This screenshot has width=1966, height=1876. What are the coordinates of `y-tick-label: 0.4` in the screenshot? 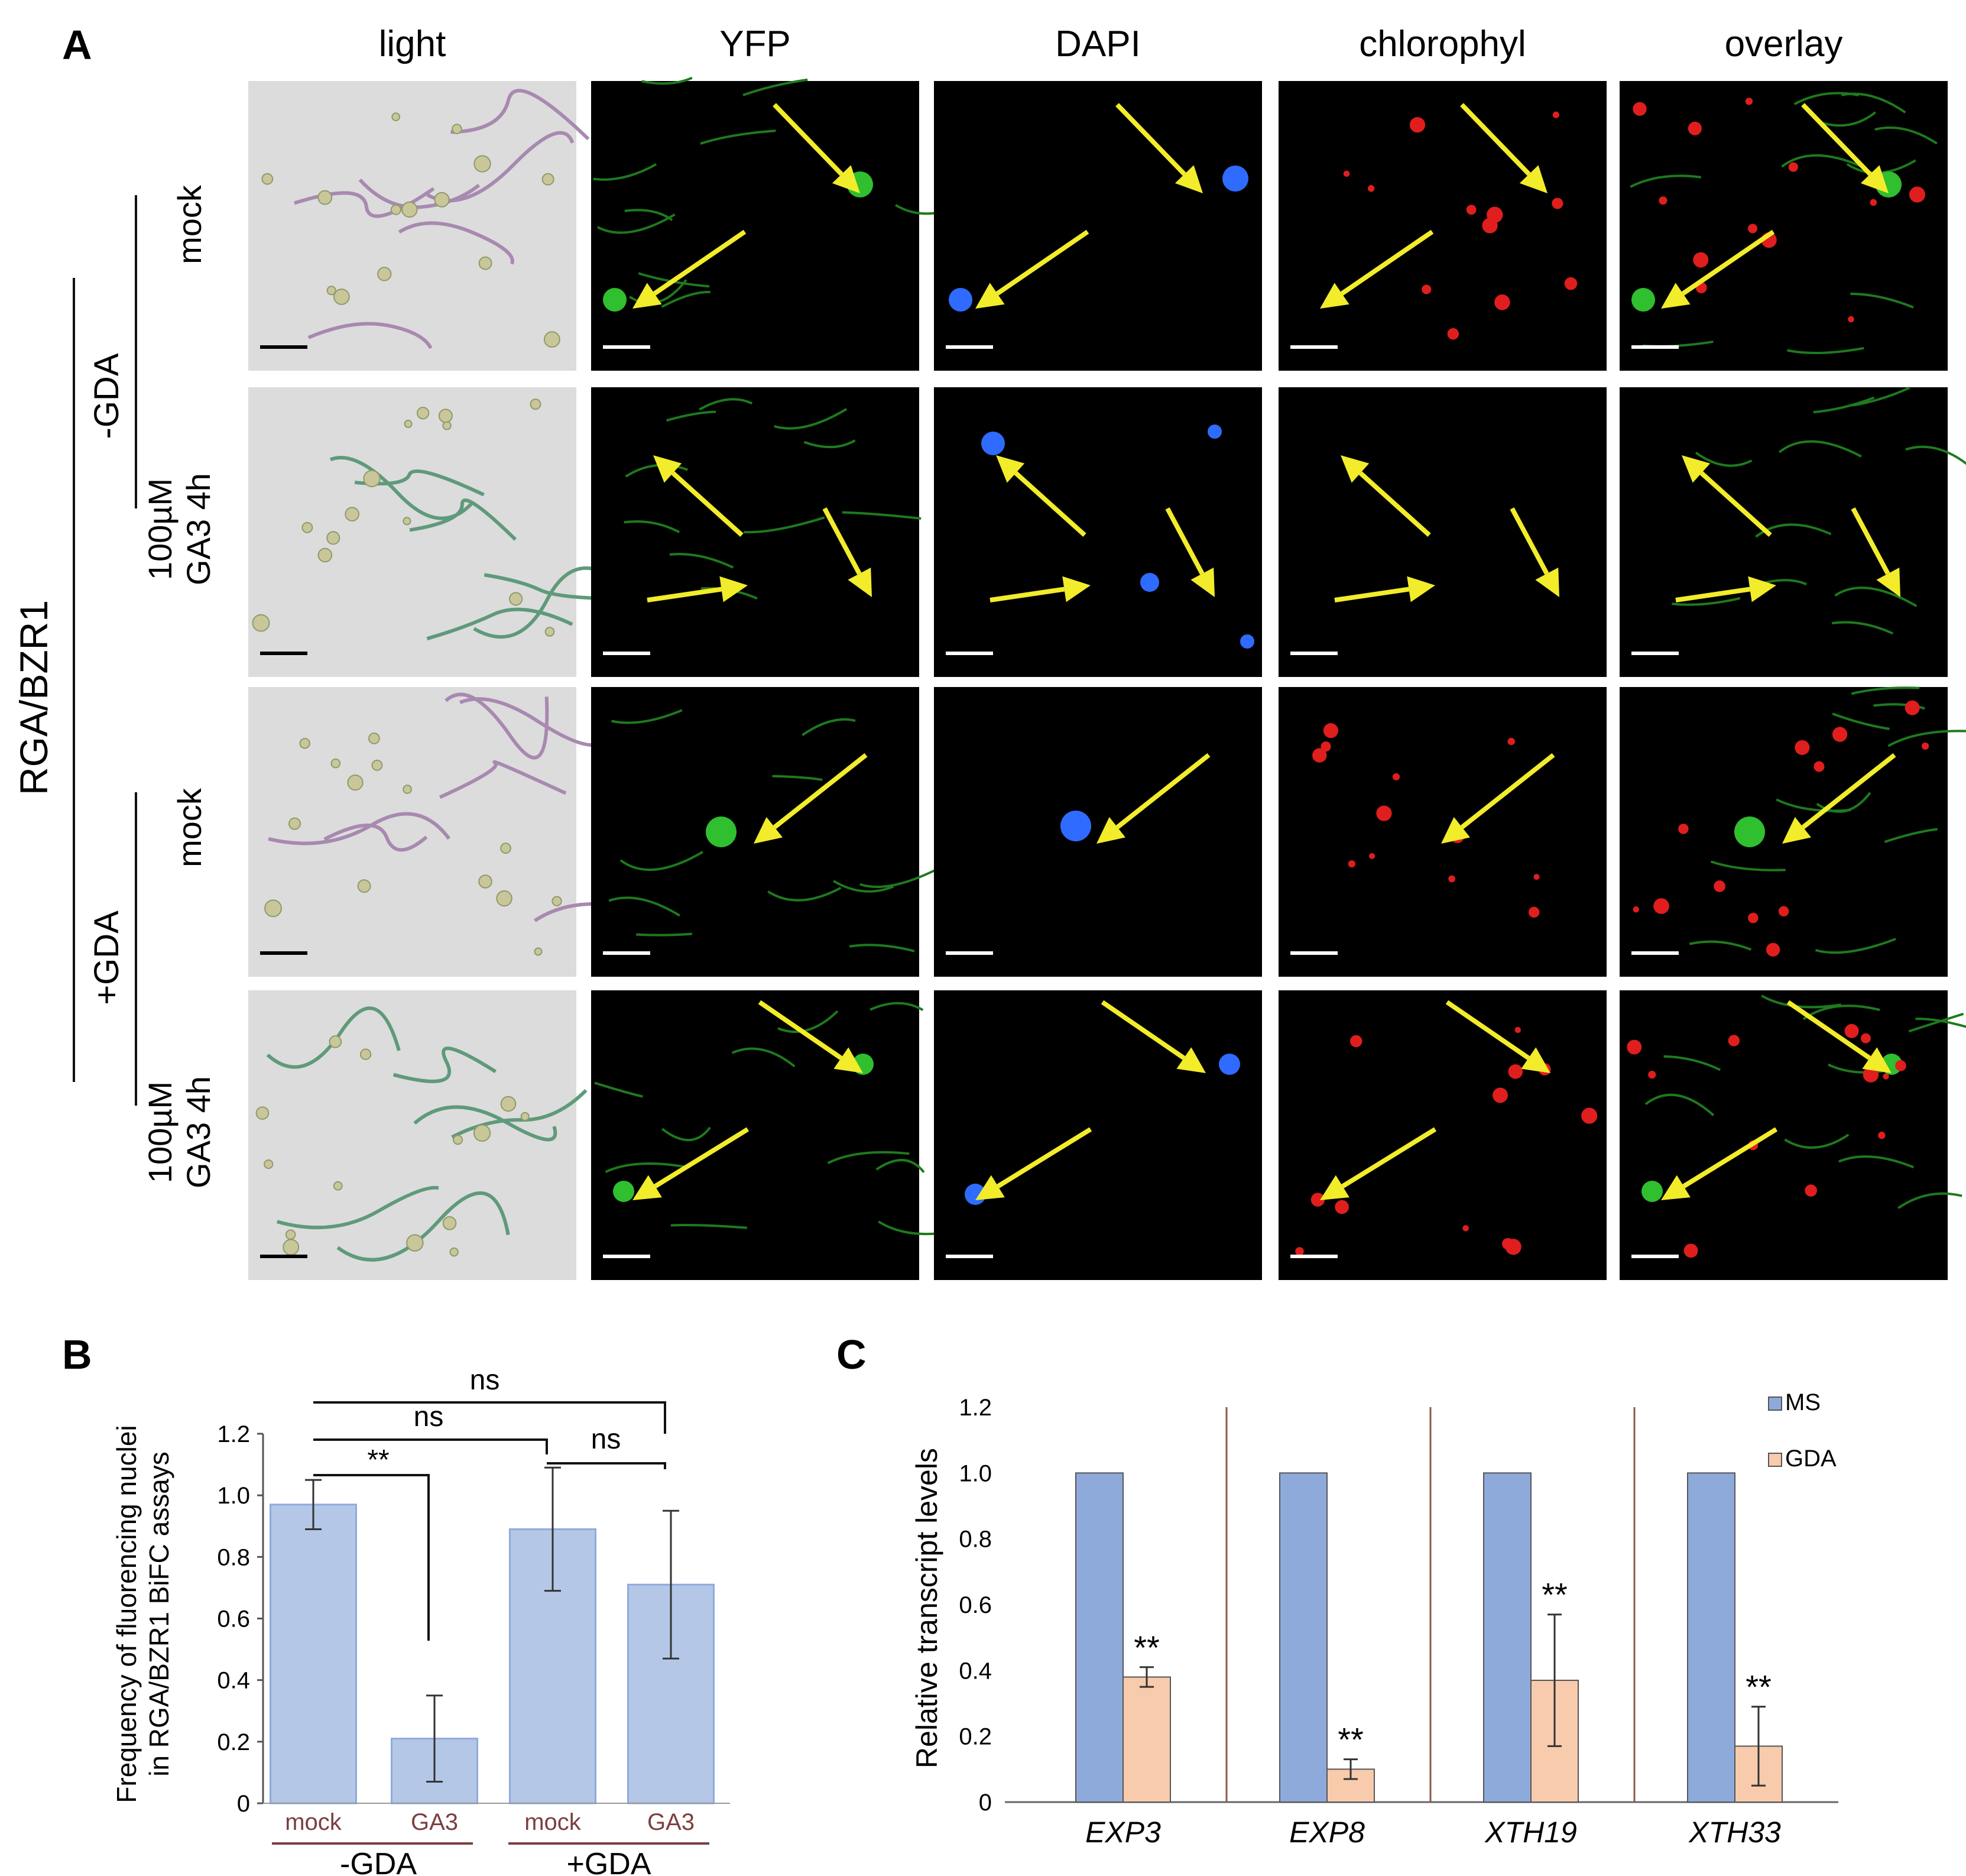 It's located at (234, 1681).